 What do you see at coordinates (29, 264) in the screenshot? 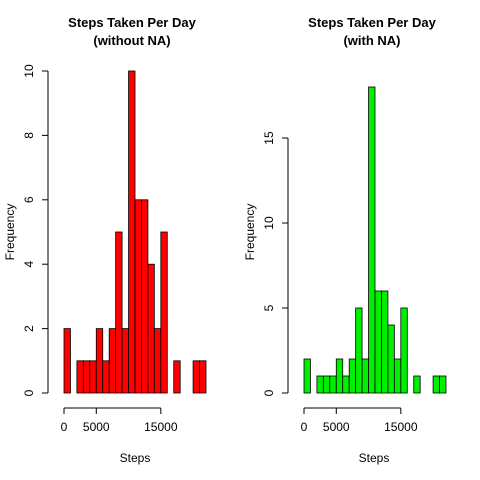
I see `y-tick-label: 4` at bounding box center [29, 264].